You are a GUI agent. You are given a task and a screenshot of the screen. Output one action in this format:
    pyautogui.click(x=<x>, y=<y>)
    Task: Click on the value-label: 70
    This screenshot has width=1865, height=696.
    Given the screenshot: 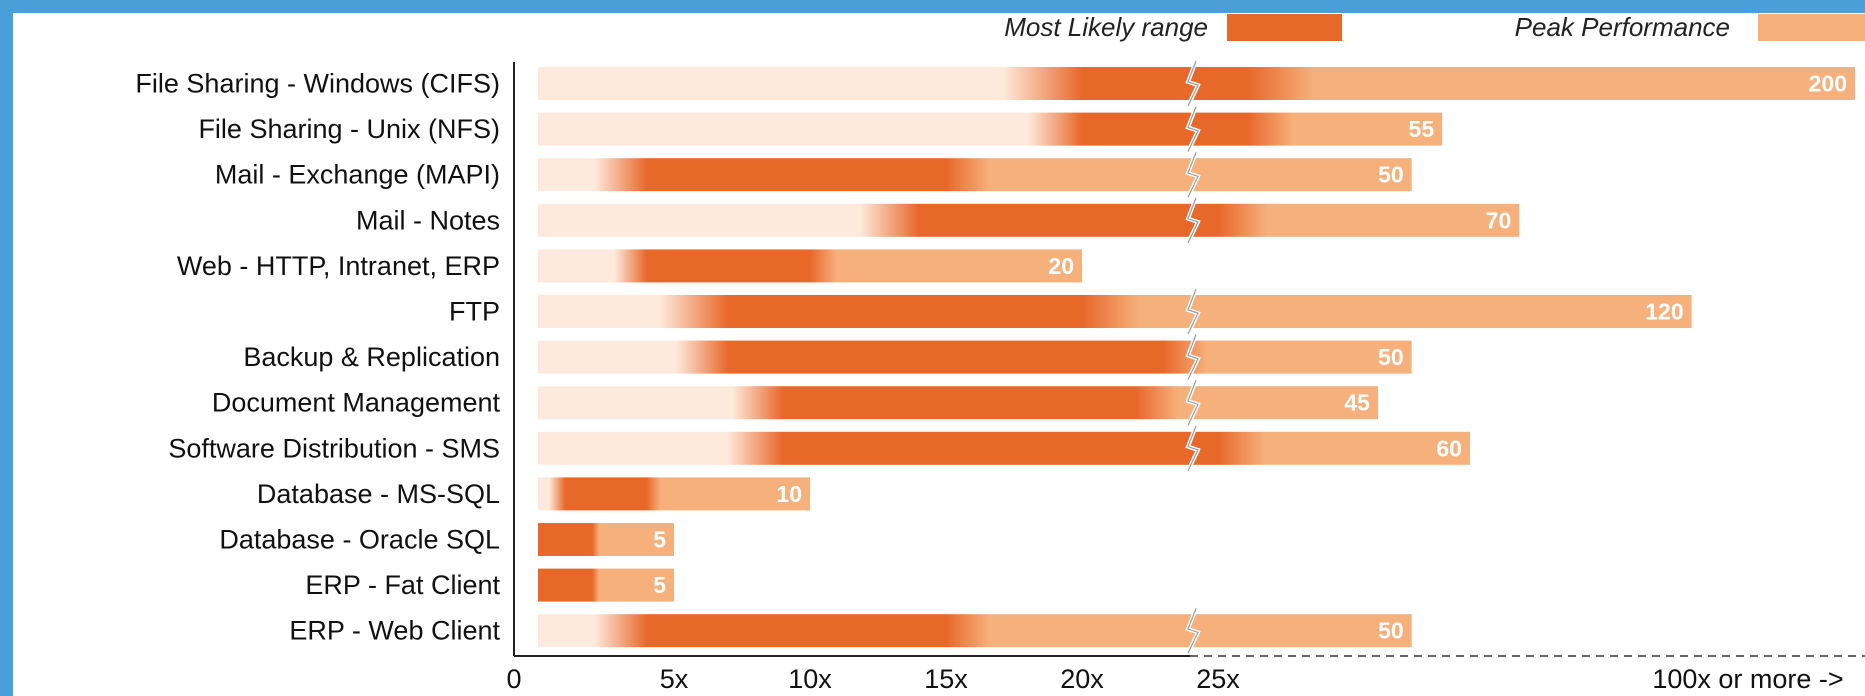 What is the action you would take?
    pyautogui.click(x=1499, y=220)
    